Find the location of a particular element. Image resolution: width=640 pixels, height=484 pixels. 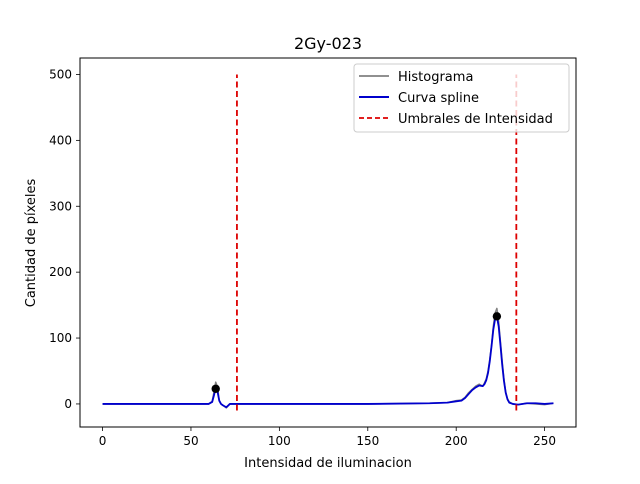

legend-box is located at coordinates (461, 98).